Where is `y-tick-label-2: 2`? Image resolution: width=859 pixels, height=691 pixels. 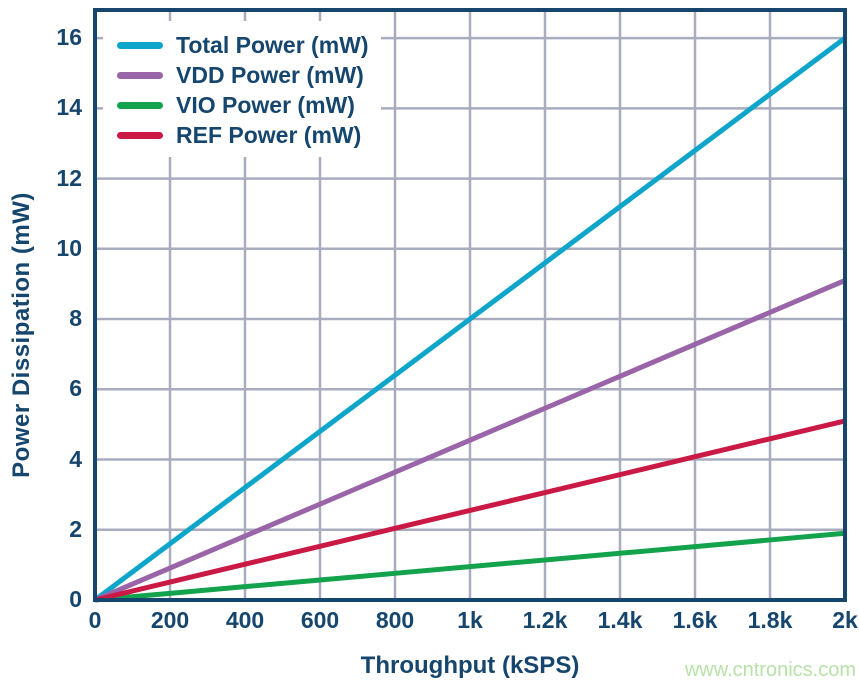 y-tick-label-2: 2 is located at coordinates (75, 528).